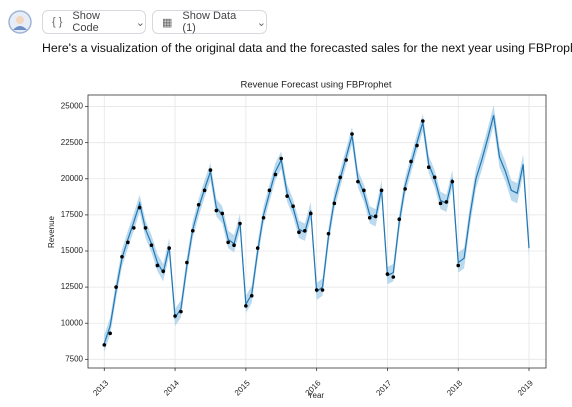 The image size is (572, 407). Describe the element at coordinates (72, 250) in the screenshot. I see `y-tick-label: 15000` at that location.